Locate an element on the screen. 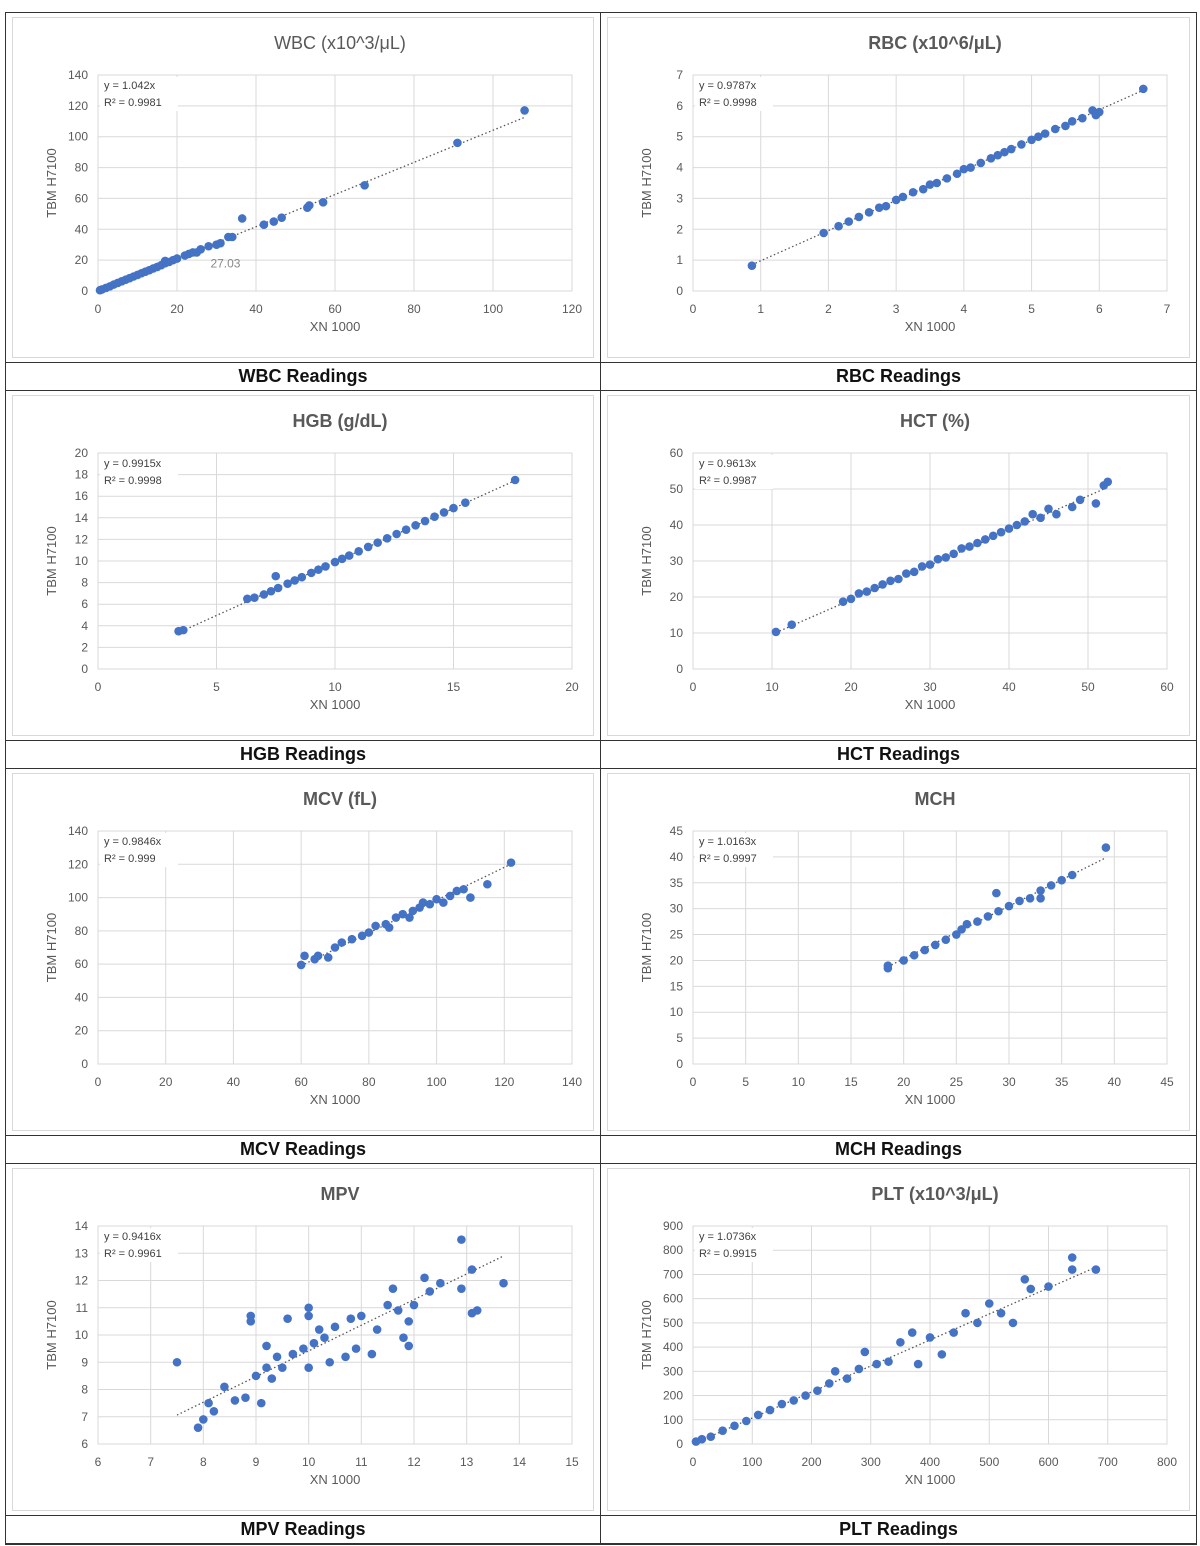  y-tick-label: 900 is located at coordinates (673, 1226).